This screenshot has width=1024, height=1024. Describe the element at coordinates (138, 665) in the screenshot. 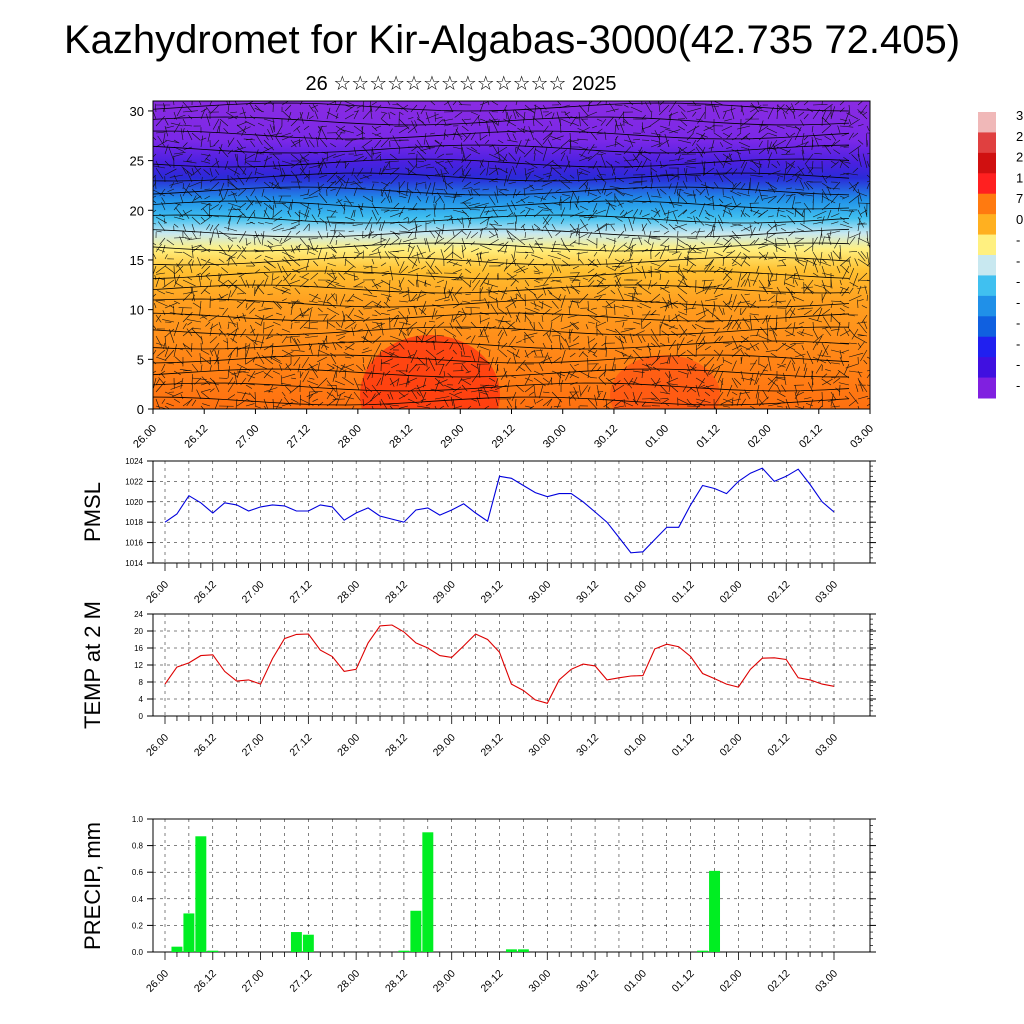

I see `y-tick-label: 12` at that location.